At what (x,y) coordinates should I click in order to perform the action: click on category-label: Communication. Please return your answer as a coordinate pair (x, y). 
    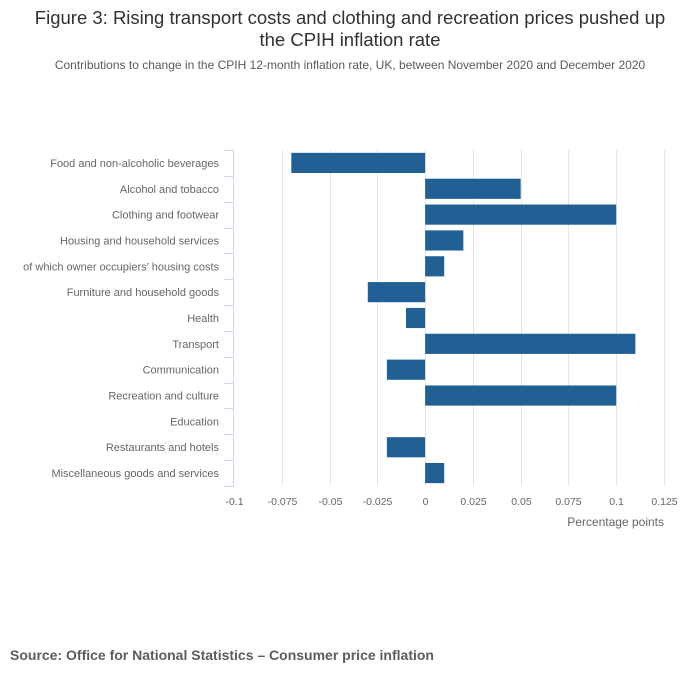
    Looking at the image, I should click on (181, 371).